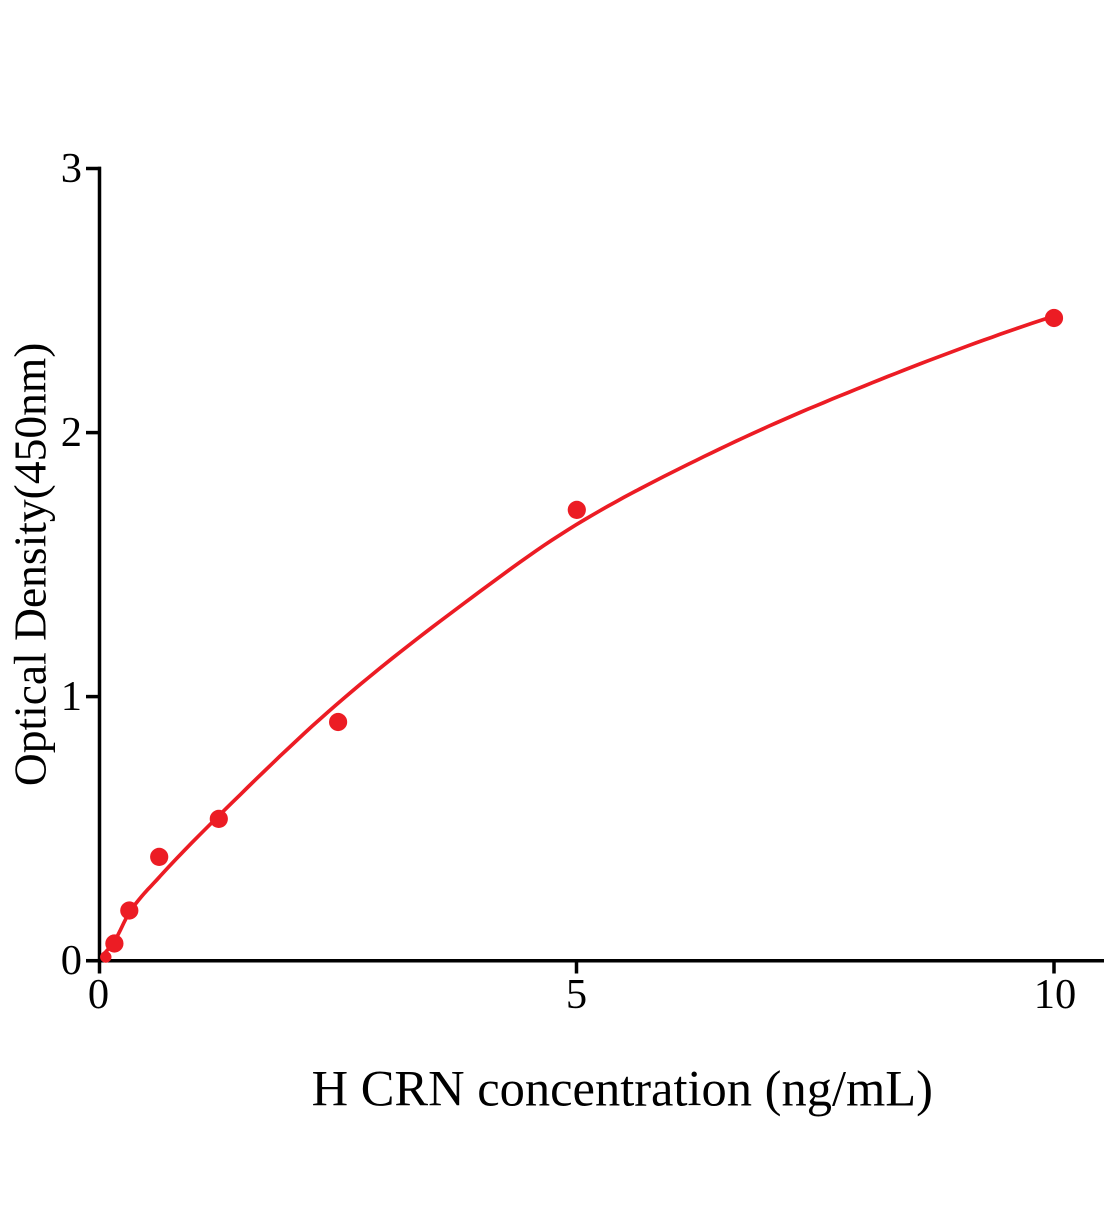 Image resolution: width=1104 pixels, height=1205 pixels. I want to click on svg-text: 5, so click(576, 994).